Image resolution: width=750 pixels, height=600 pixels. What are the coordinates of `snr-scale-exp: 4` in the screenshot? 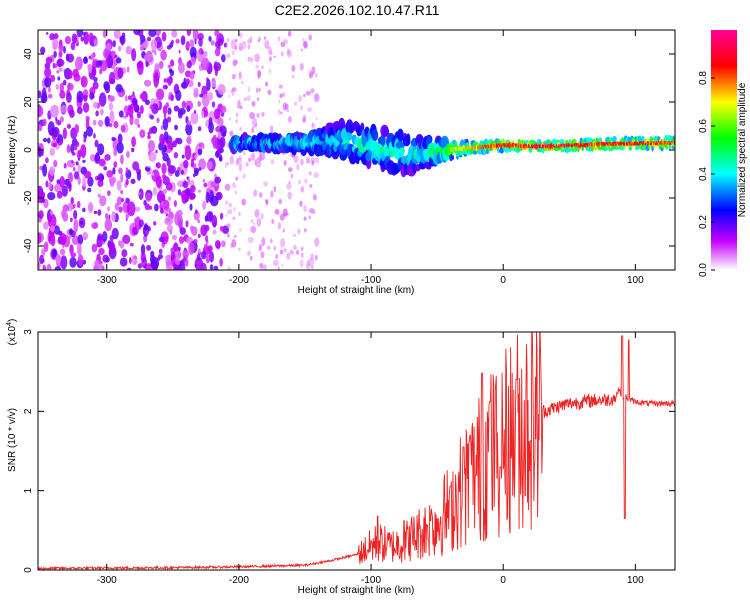 It's located at (9, 324).